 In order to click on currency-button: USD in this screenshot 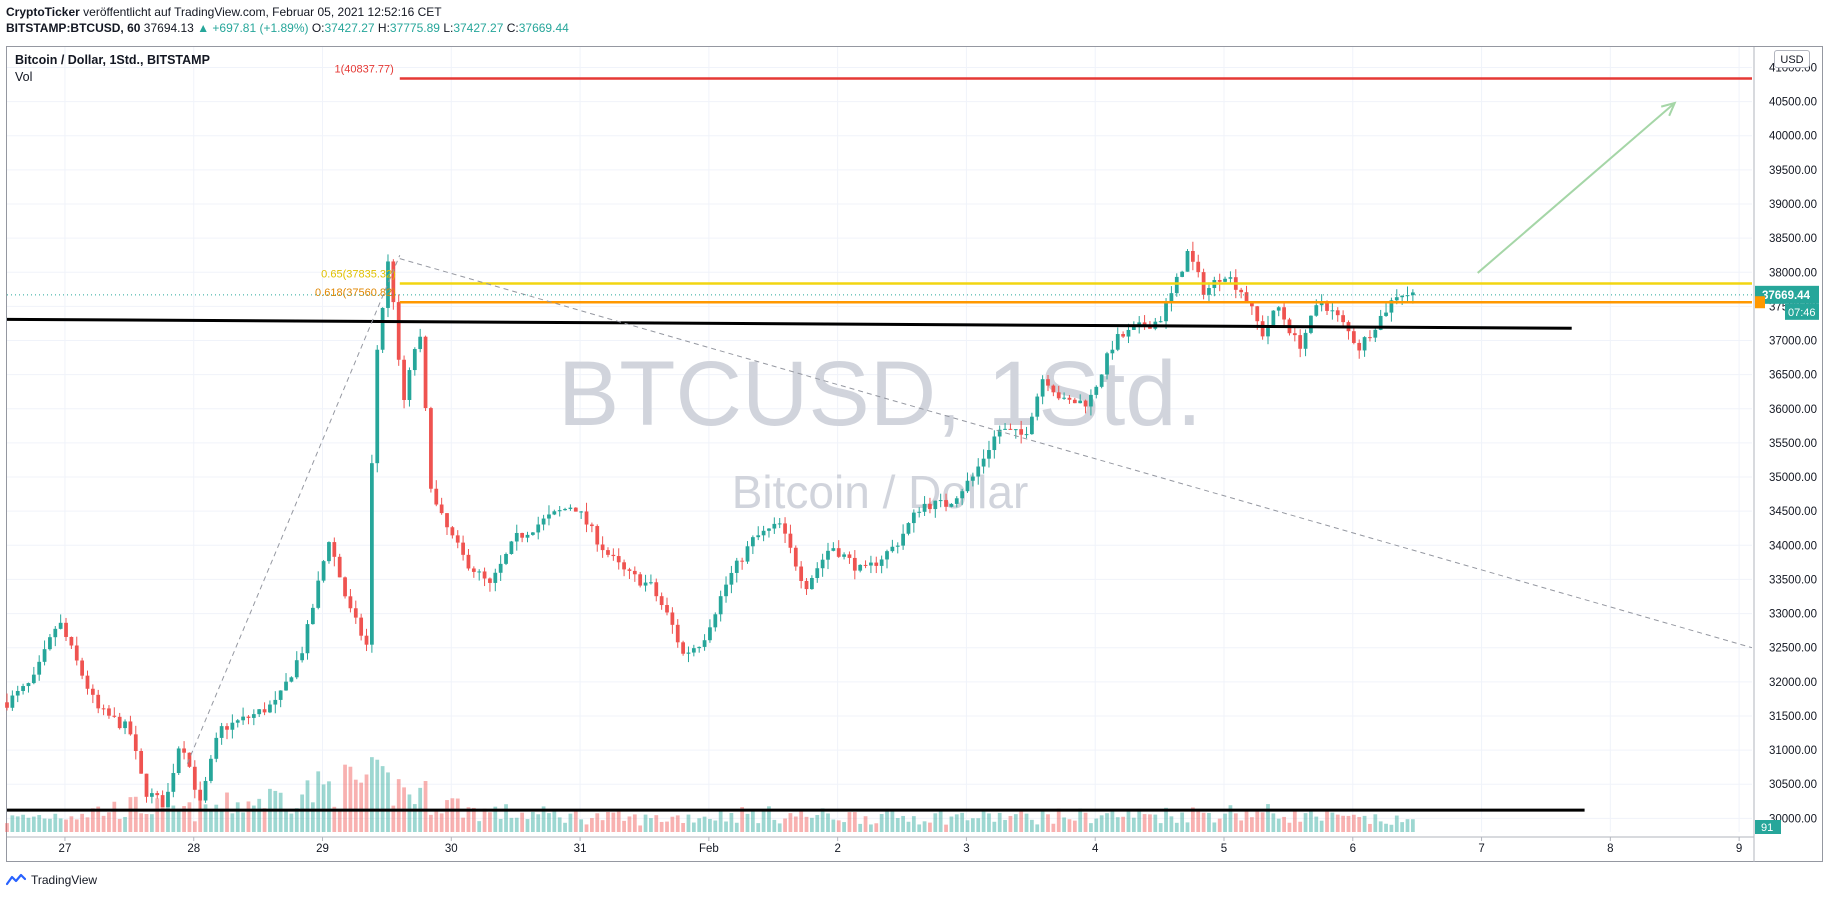, I will do `click(1792, 59)`.